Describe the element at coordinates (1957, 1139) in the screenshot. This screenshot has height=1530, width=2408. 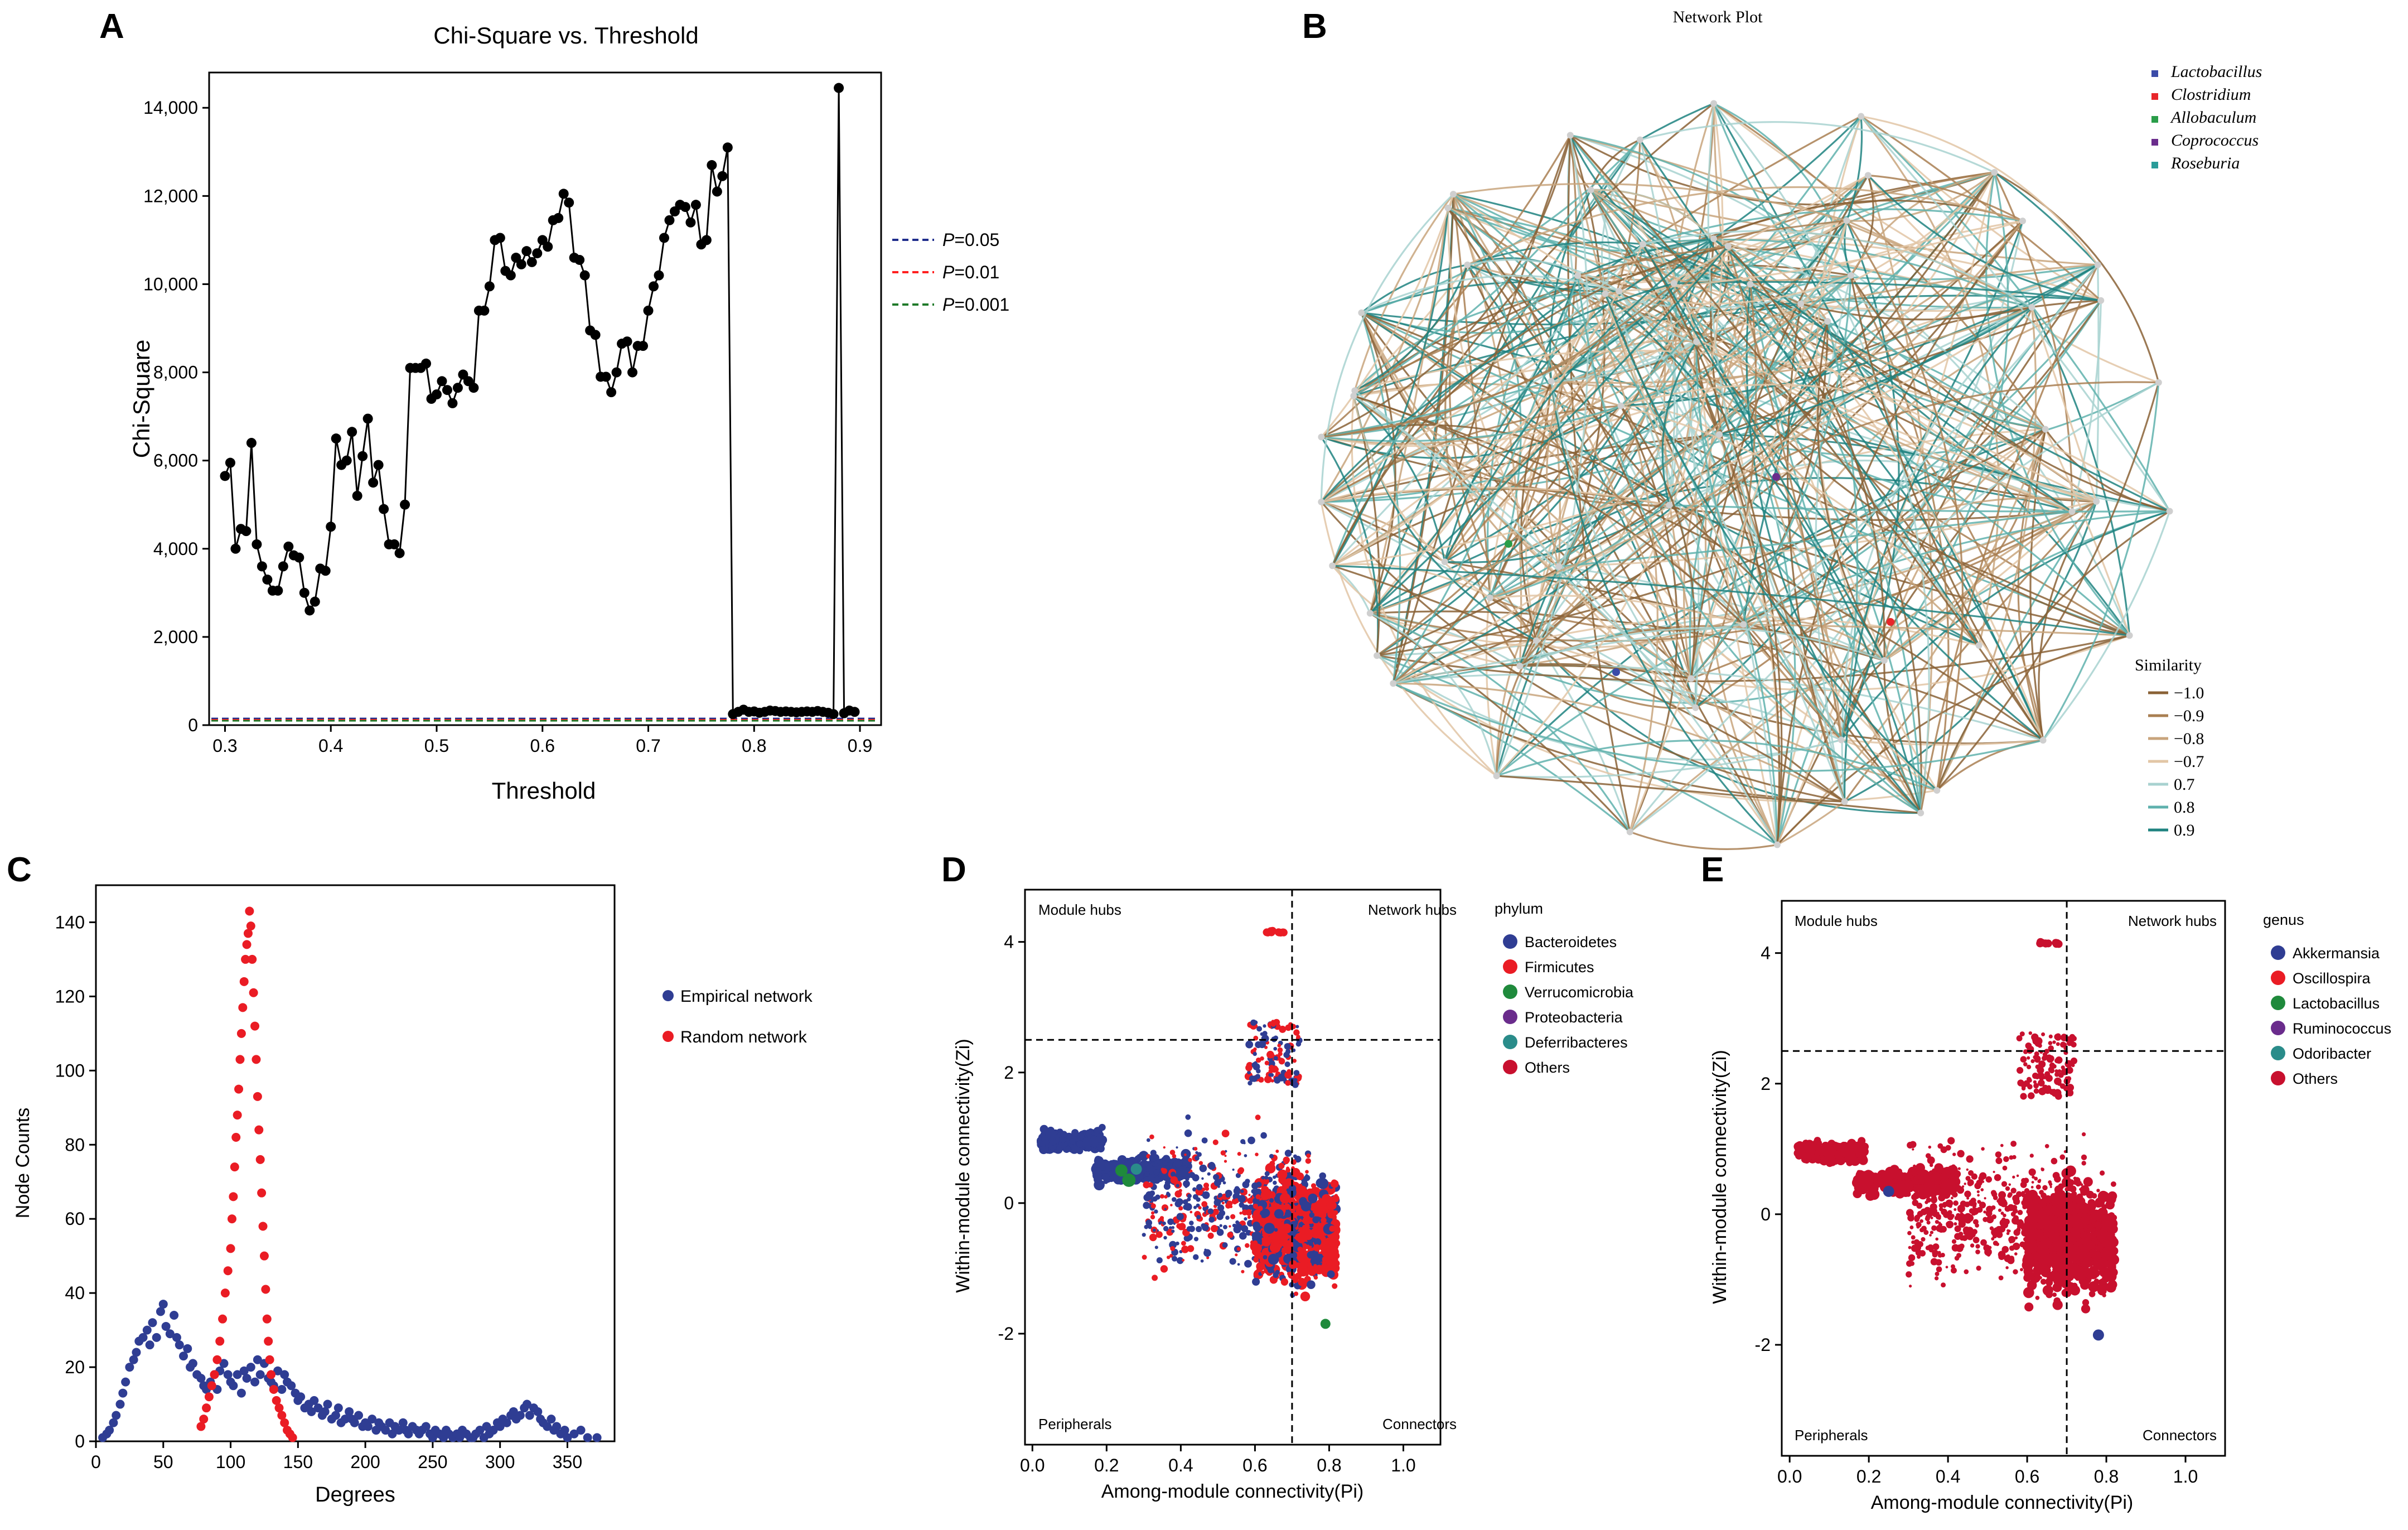
I see `scatter-points` at that location.